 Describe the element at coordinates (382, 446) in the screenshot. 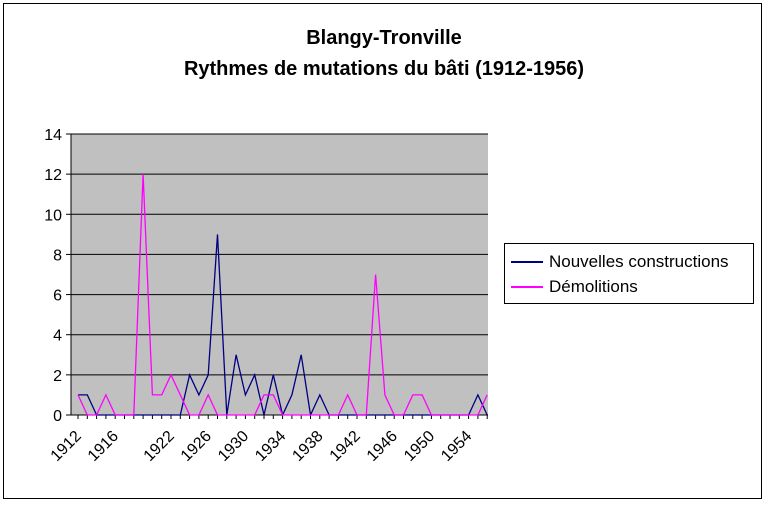

I see `x-tick-label: 1946` at that location.